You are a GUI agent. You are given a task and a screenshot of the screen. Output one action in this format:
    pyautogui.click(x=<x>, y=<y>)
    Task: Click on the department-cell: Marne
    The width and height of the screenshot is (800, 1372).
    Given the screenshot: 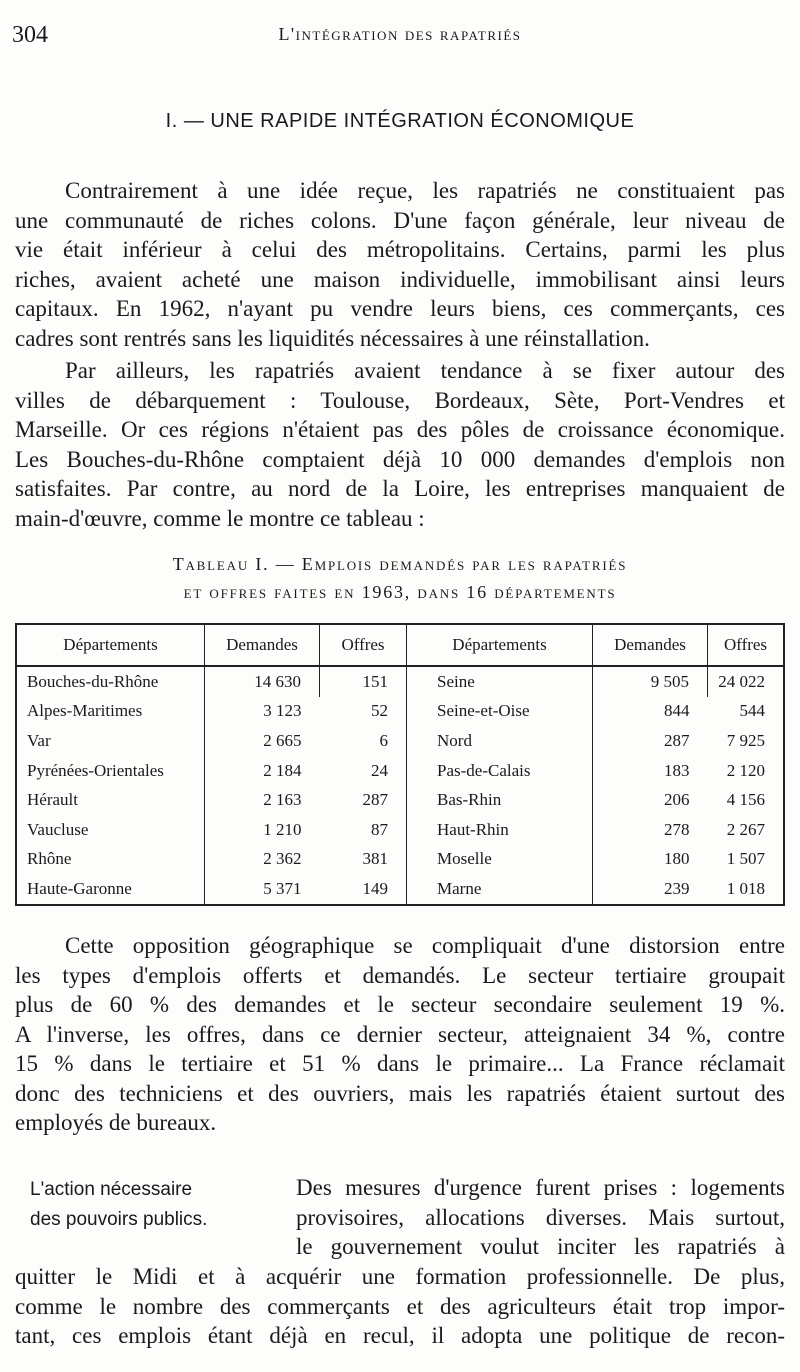 What is the action you would take?
    pyautogui.click(x=499, y=889)
    